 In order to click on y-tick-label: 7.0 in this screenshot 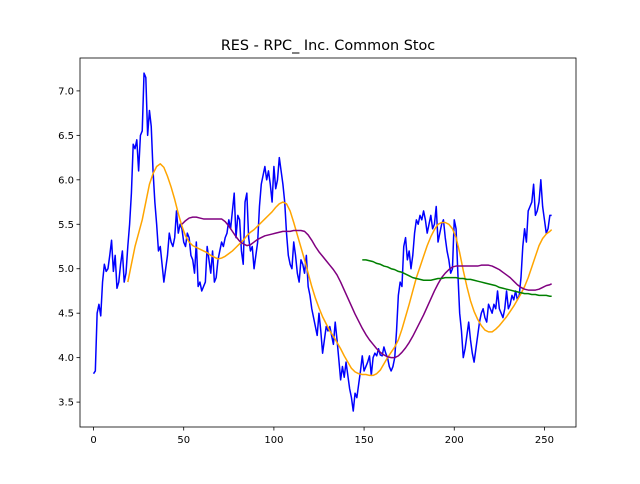, I will do `click(66, 91)`.